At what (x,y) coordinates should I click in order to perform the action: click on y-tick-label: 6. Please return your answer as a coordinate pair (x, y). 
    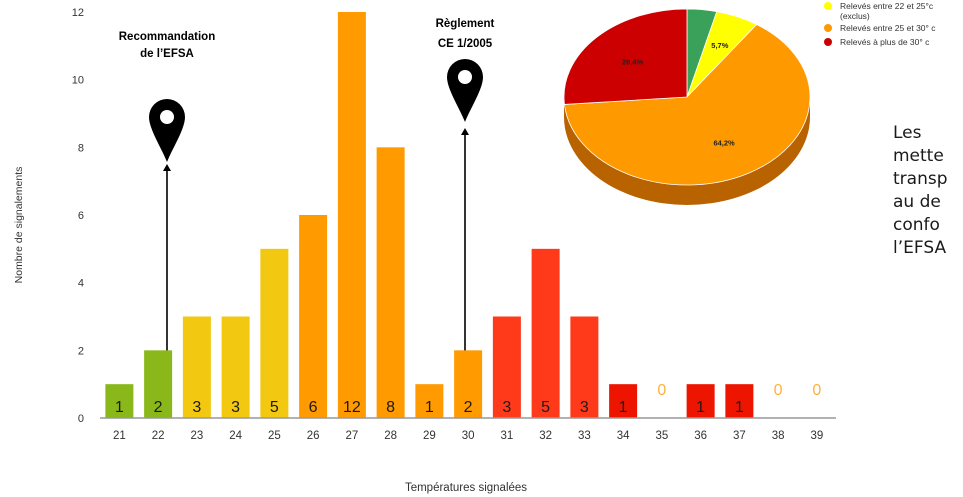
    Looking at the image, I should click on (81, 216).